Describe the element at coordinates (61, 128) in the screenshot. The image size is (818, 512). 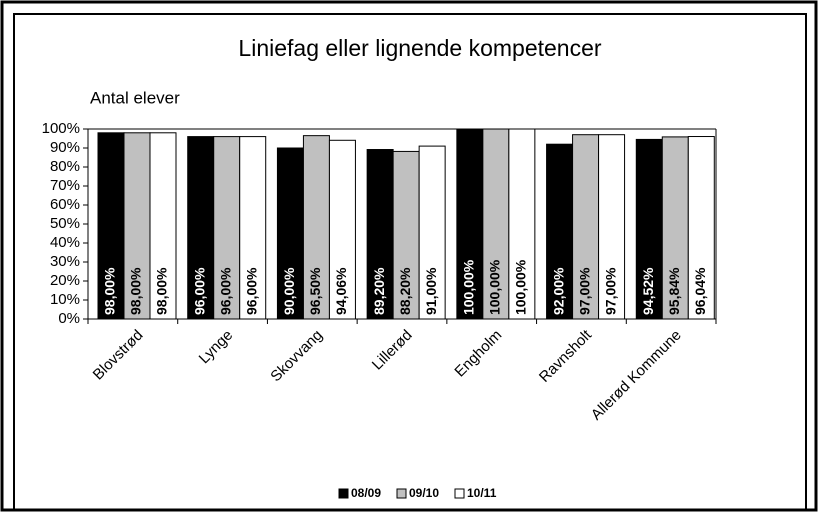
I see `y-tick-label: 100%` at that location.